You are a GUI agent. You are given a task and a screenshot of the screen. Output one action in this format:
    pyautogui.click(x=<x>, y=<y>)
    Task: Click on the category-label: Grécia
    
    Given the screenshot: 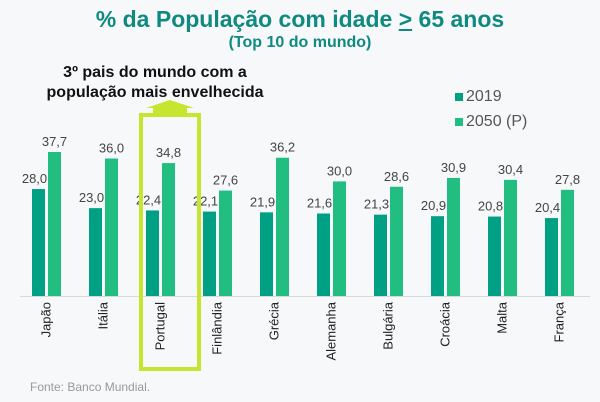 What is the action you would take?
    pyautogui.click(x=274, y=320)
    